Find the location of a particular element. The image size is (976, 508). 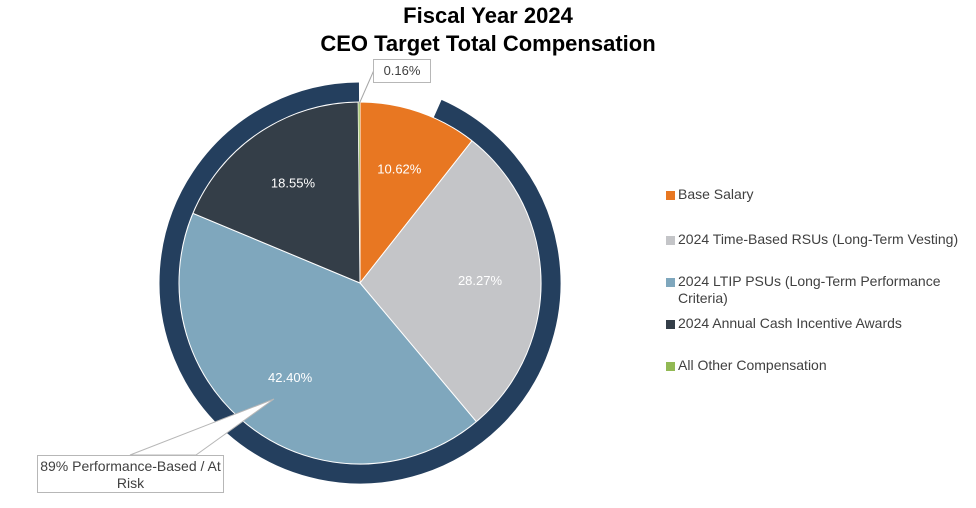

legend-swatch-other-compensation is located at coordinates (670, 366).